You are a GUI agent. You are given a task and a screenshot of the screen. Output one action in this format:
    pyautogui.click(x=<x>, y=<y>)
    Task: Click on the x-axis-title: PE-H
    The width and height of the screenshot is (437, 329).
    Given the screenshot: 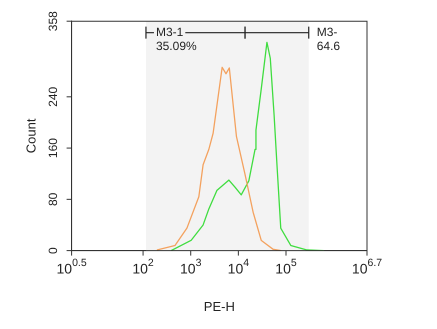 What is the action you would take?
    pyautogui.click(x=219, y=306)
    